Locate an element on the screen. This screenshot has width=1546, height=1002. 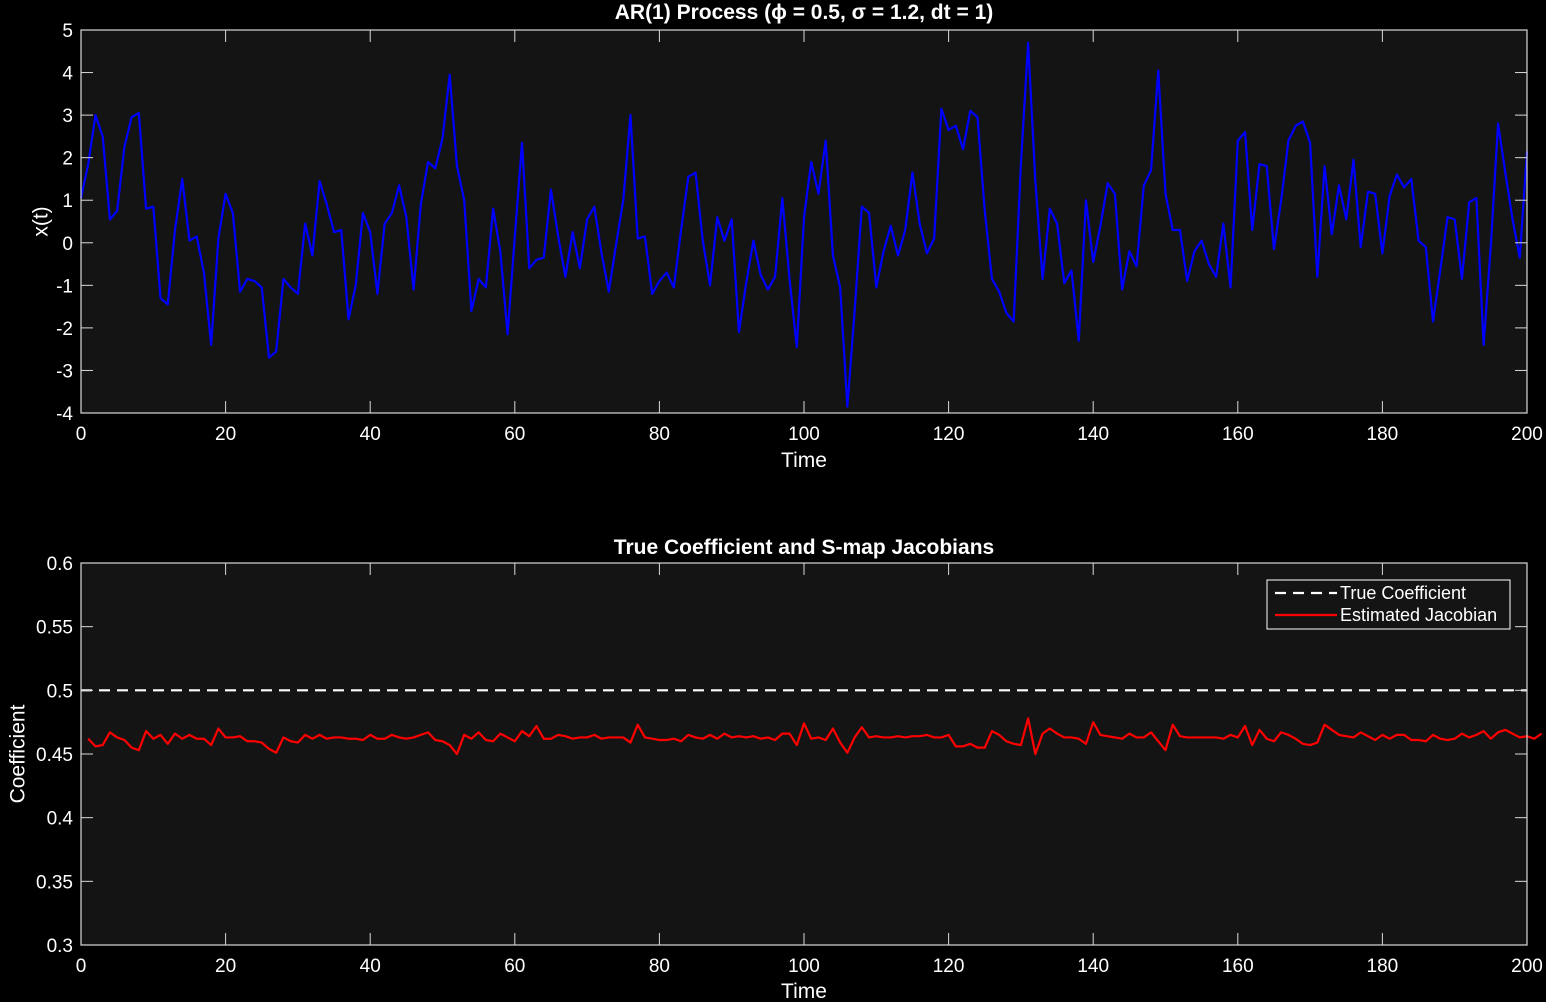
legend: True Coefficient Estimated Jacobian is located at coordinates (1388, 604).